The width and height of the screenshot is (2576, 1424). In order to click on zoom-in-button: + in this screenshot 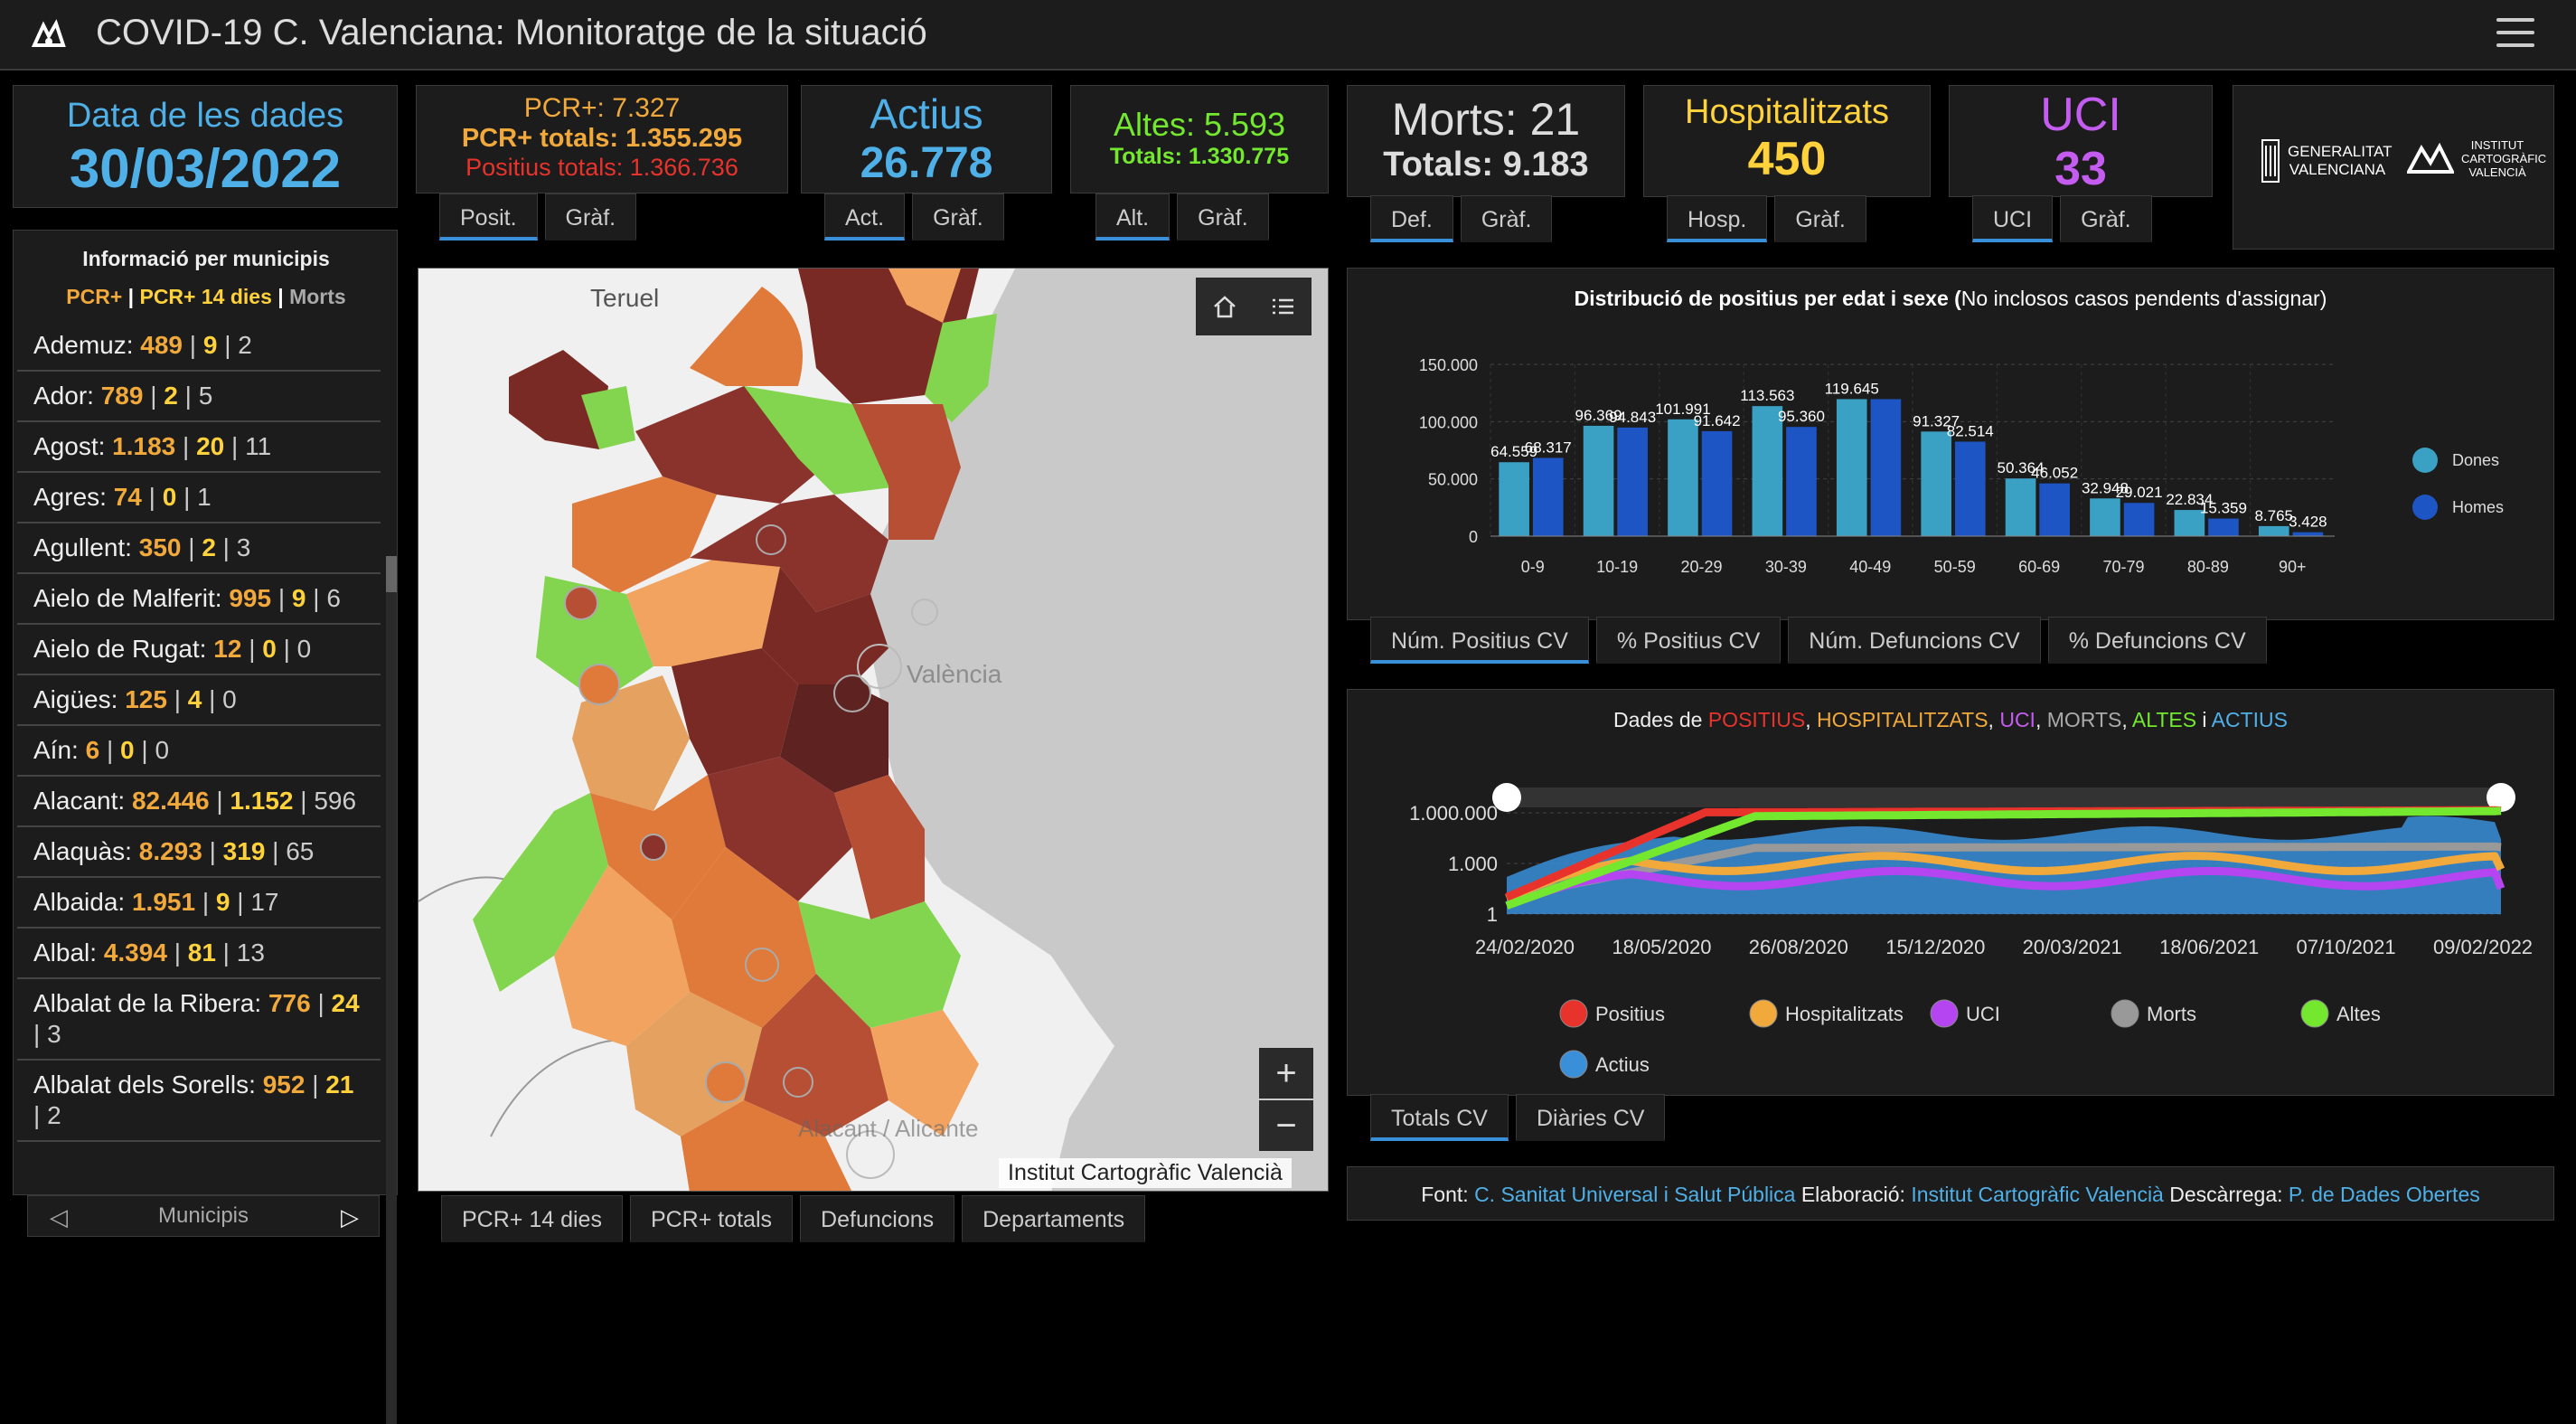, I will do `click(1286, 1073)`.